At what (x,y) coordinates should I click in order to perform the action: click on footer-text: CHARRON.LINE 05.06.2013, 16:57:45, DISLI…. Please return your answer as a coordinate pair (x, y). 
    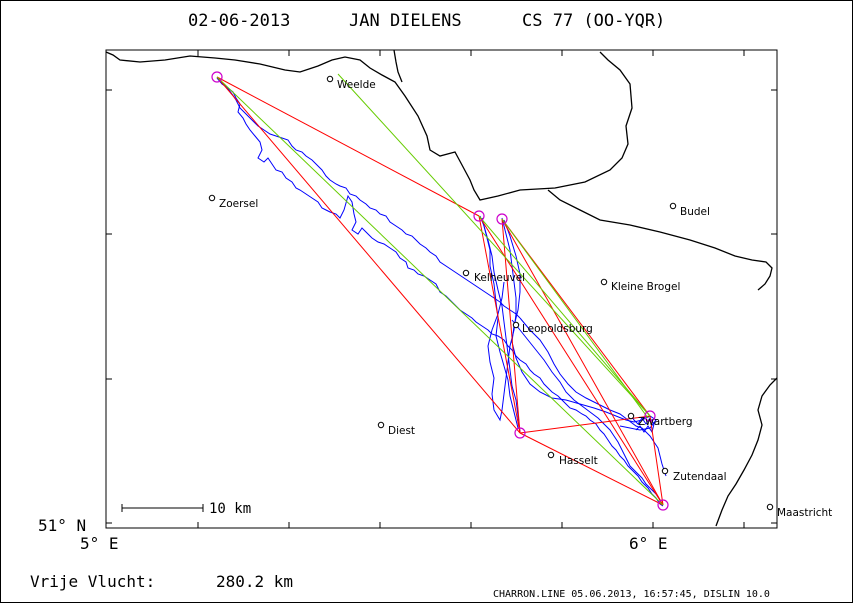
    Looking at the image, I should click on (631, 594).